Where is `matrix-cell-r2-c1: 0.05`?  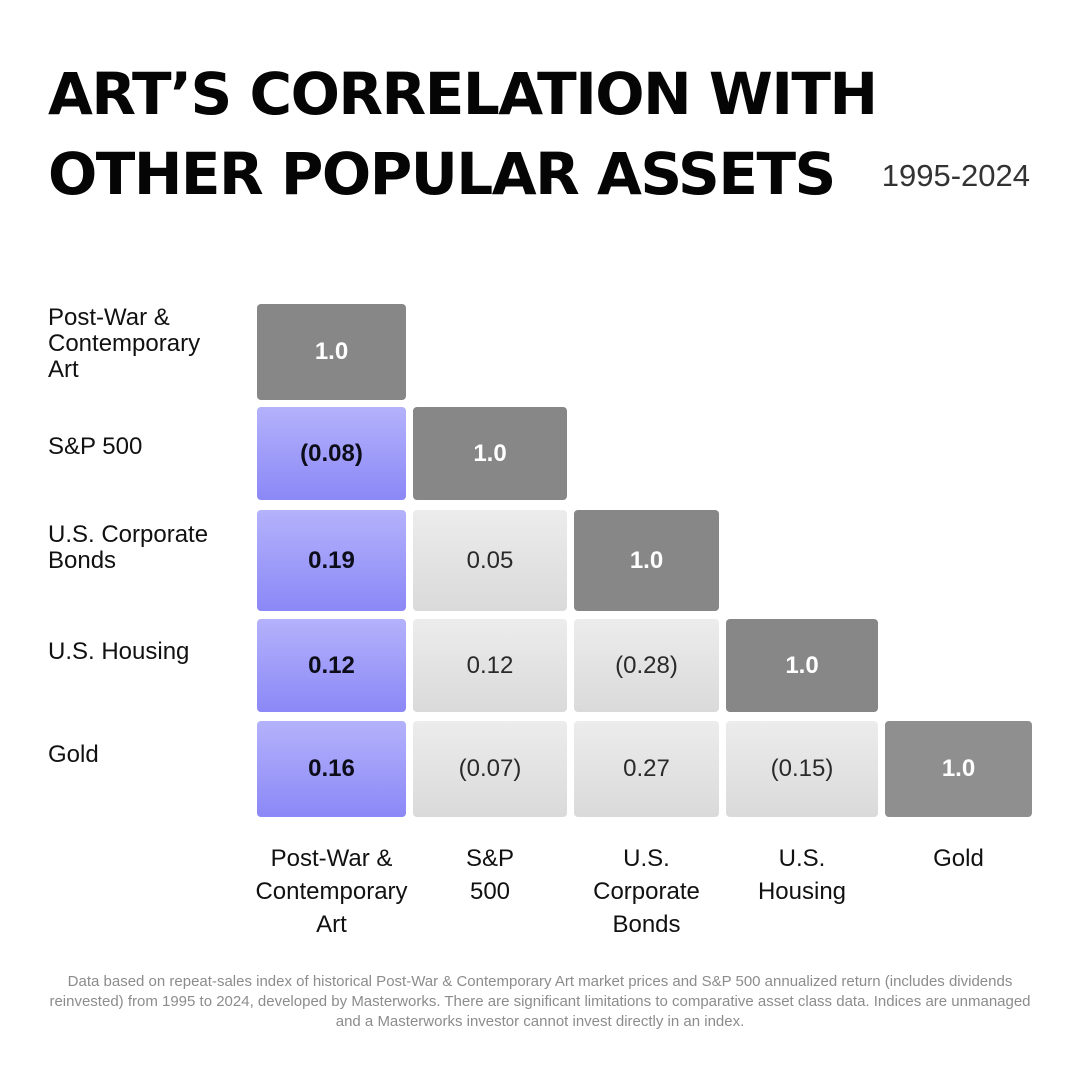 matrix-cell-r2-c1: 0.05 is located at coordinates (490, 560).